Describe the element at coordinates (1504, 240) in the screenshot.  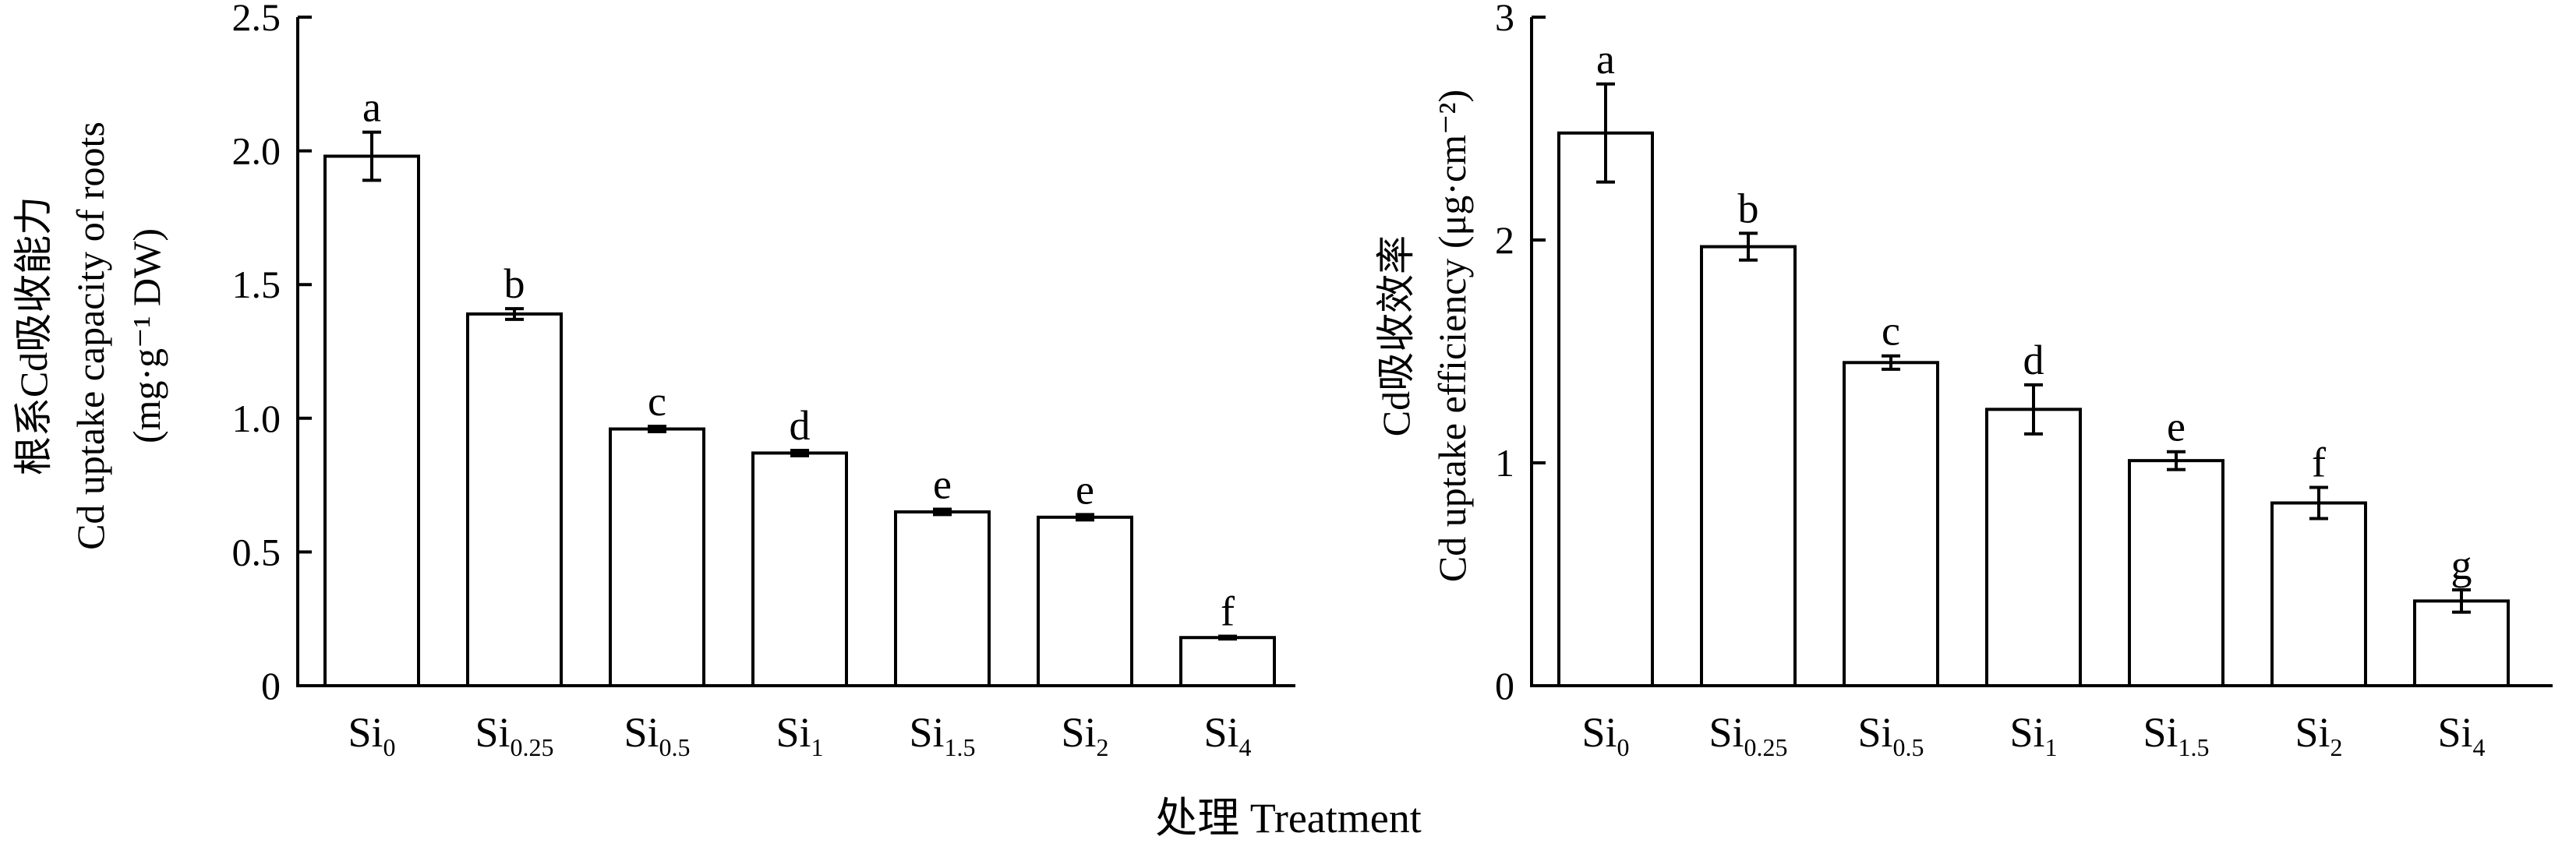
I see `y-tick-label: 2` at that location.